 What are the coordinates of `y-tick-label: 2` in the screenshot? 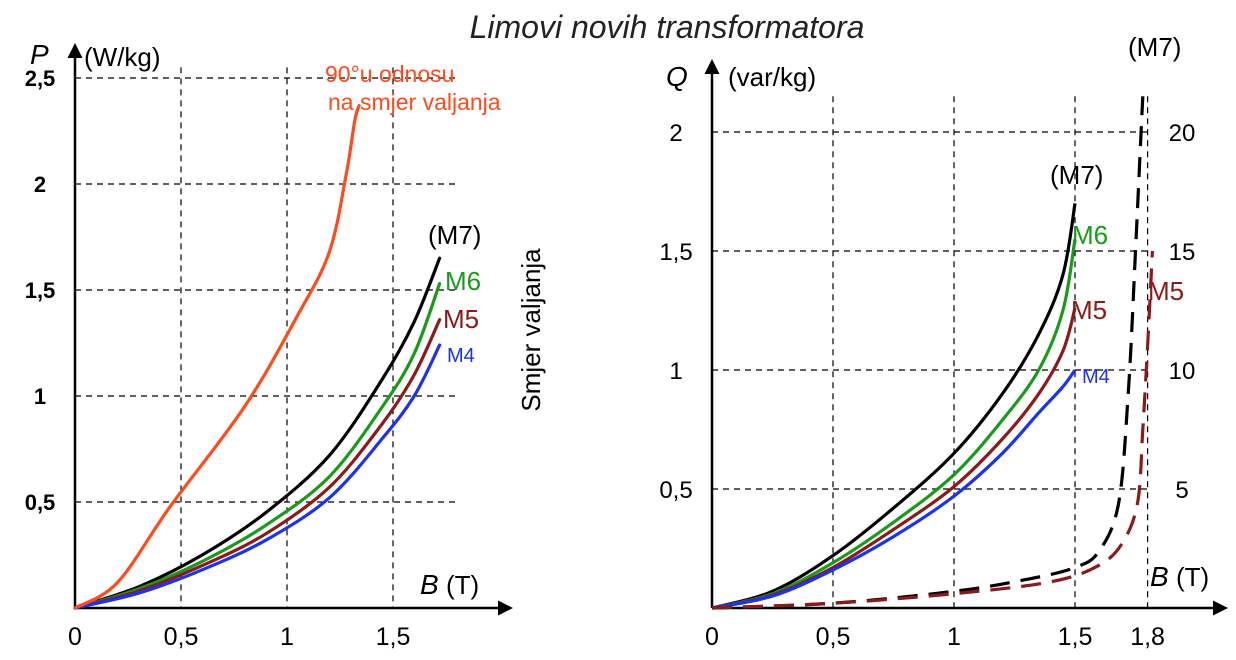 It's located at (40, 184).